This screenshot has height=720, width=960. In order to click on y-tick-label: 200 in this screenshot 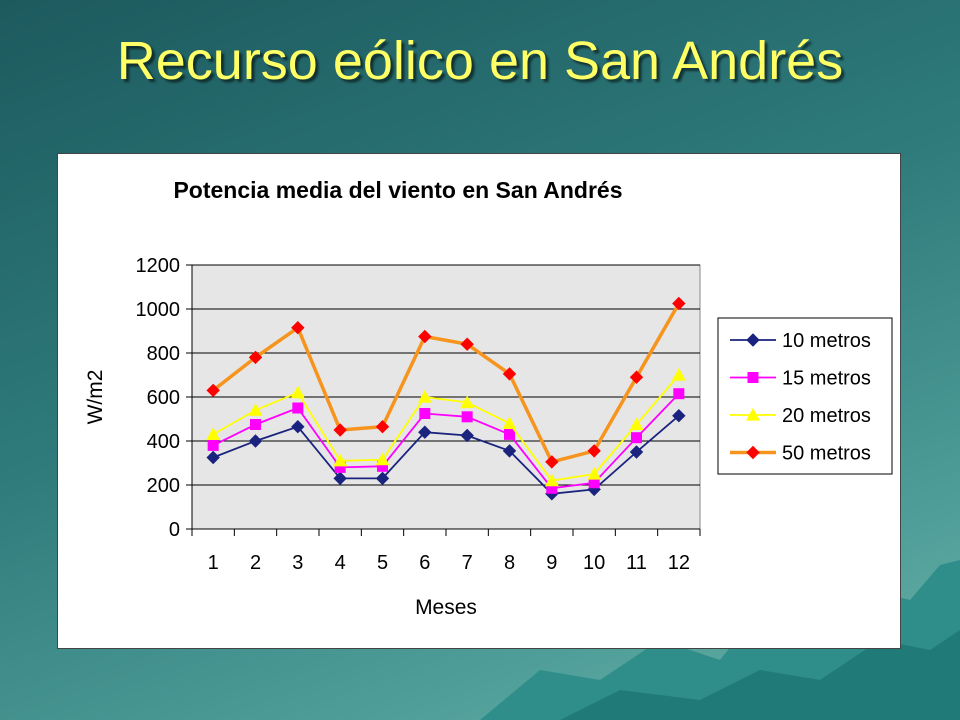, I will do `click(163, 486)`.